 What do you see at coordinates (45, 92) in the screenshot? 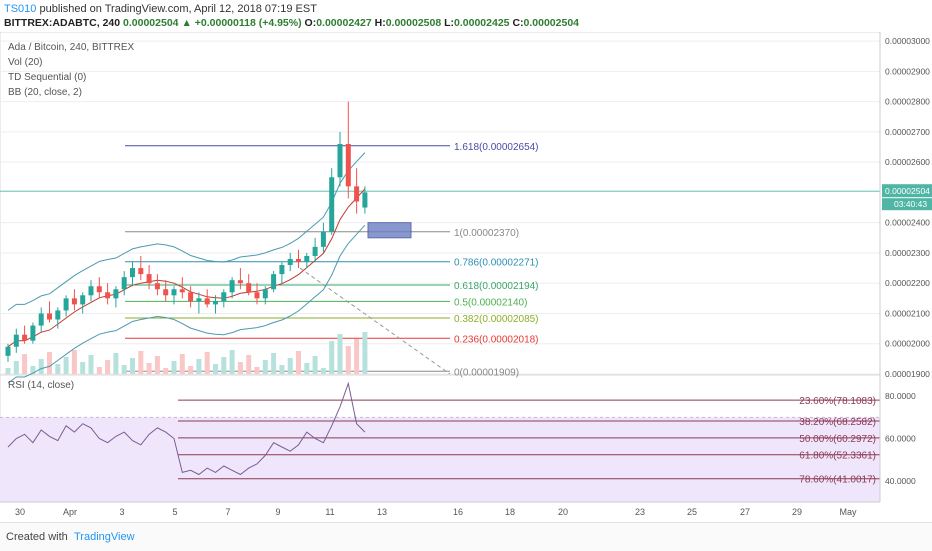
I see `legend-bb: BB (20, close, 2)` at bounding box center [45, 92].